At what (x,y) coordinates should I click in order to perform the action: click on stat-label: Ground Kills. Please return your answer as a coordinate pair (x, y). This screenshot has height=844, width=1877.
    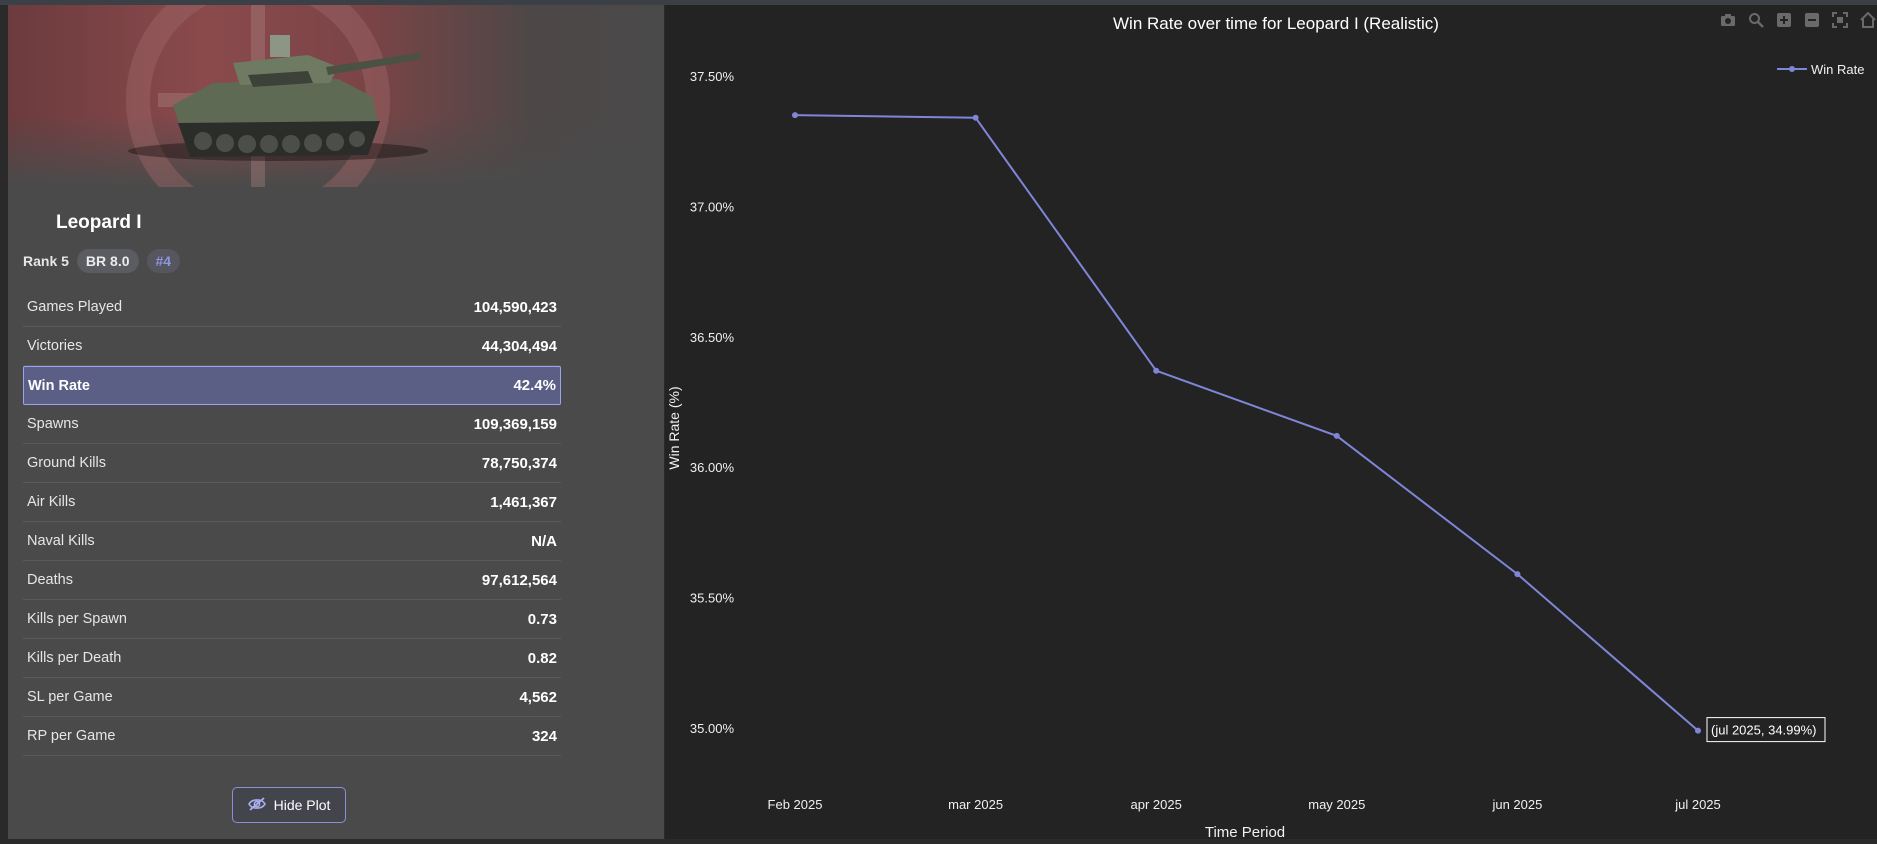
    Looking at the image, I should click on (66, 463).